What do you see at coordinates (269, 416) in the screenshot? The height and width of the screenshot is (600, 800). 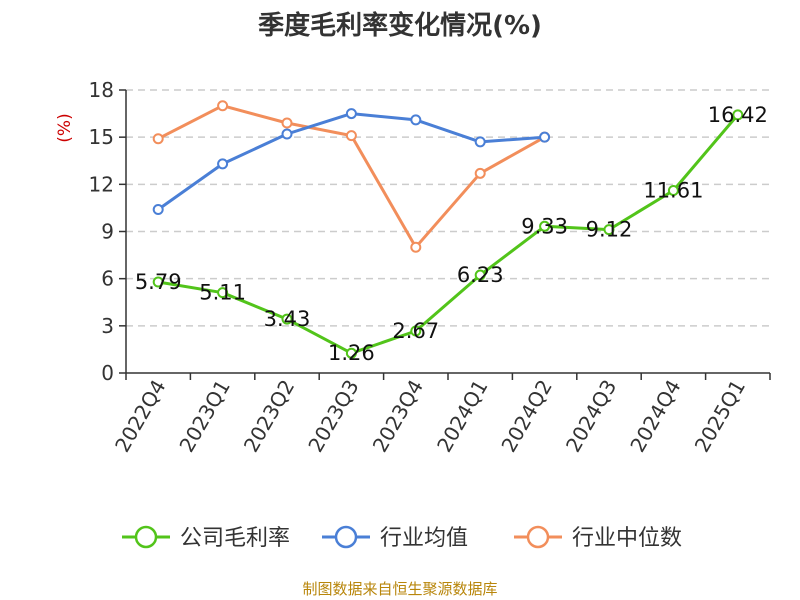 I see `x-tick-label: 2023Q2` at bounding box center [269, 416].